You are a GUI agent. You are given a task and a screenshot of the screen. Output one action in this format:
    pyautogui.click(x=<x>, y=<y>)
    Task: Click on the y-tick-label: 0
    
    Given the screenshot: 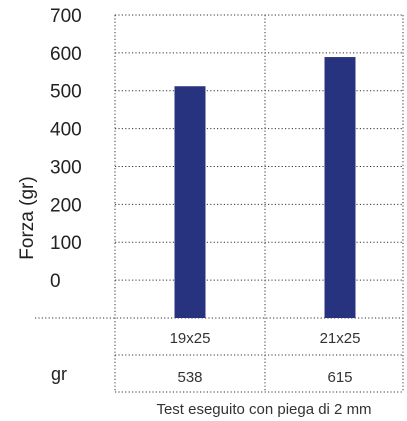 What is the action you would take?
    pyautogui.click(x=55, y=281)
    